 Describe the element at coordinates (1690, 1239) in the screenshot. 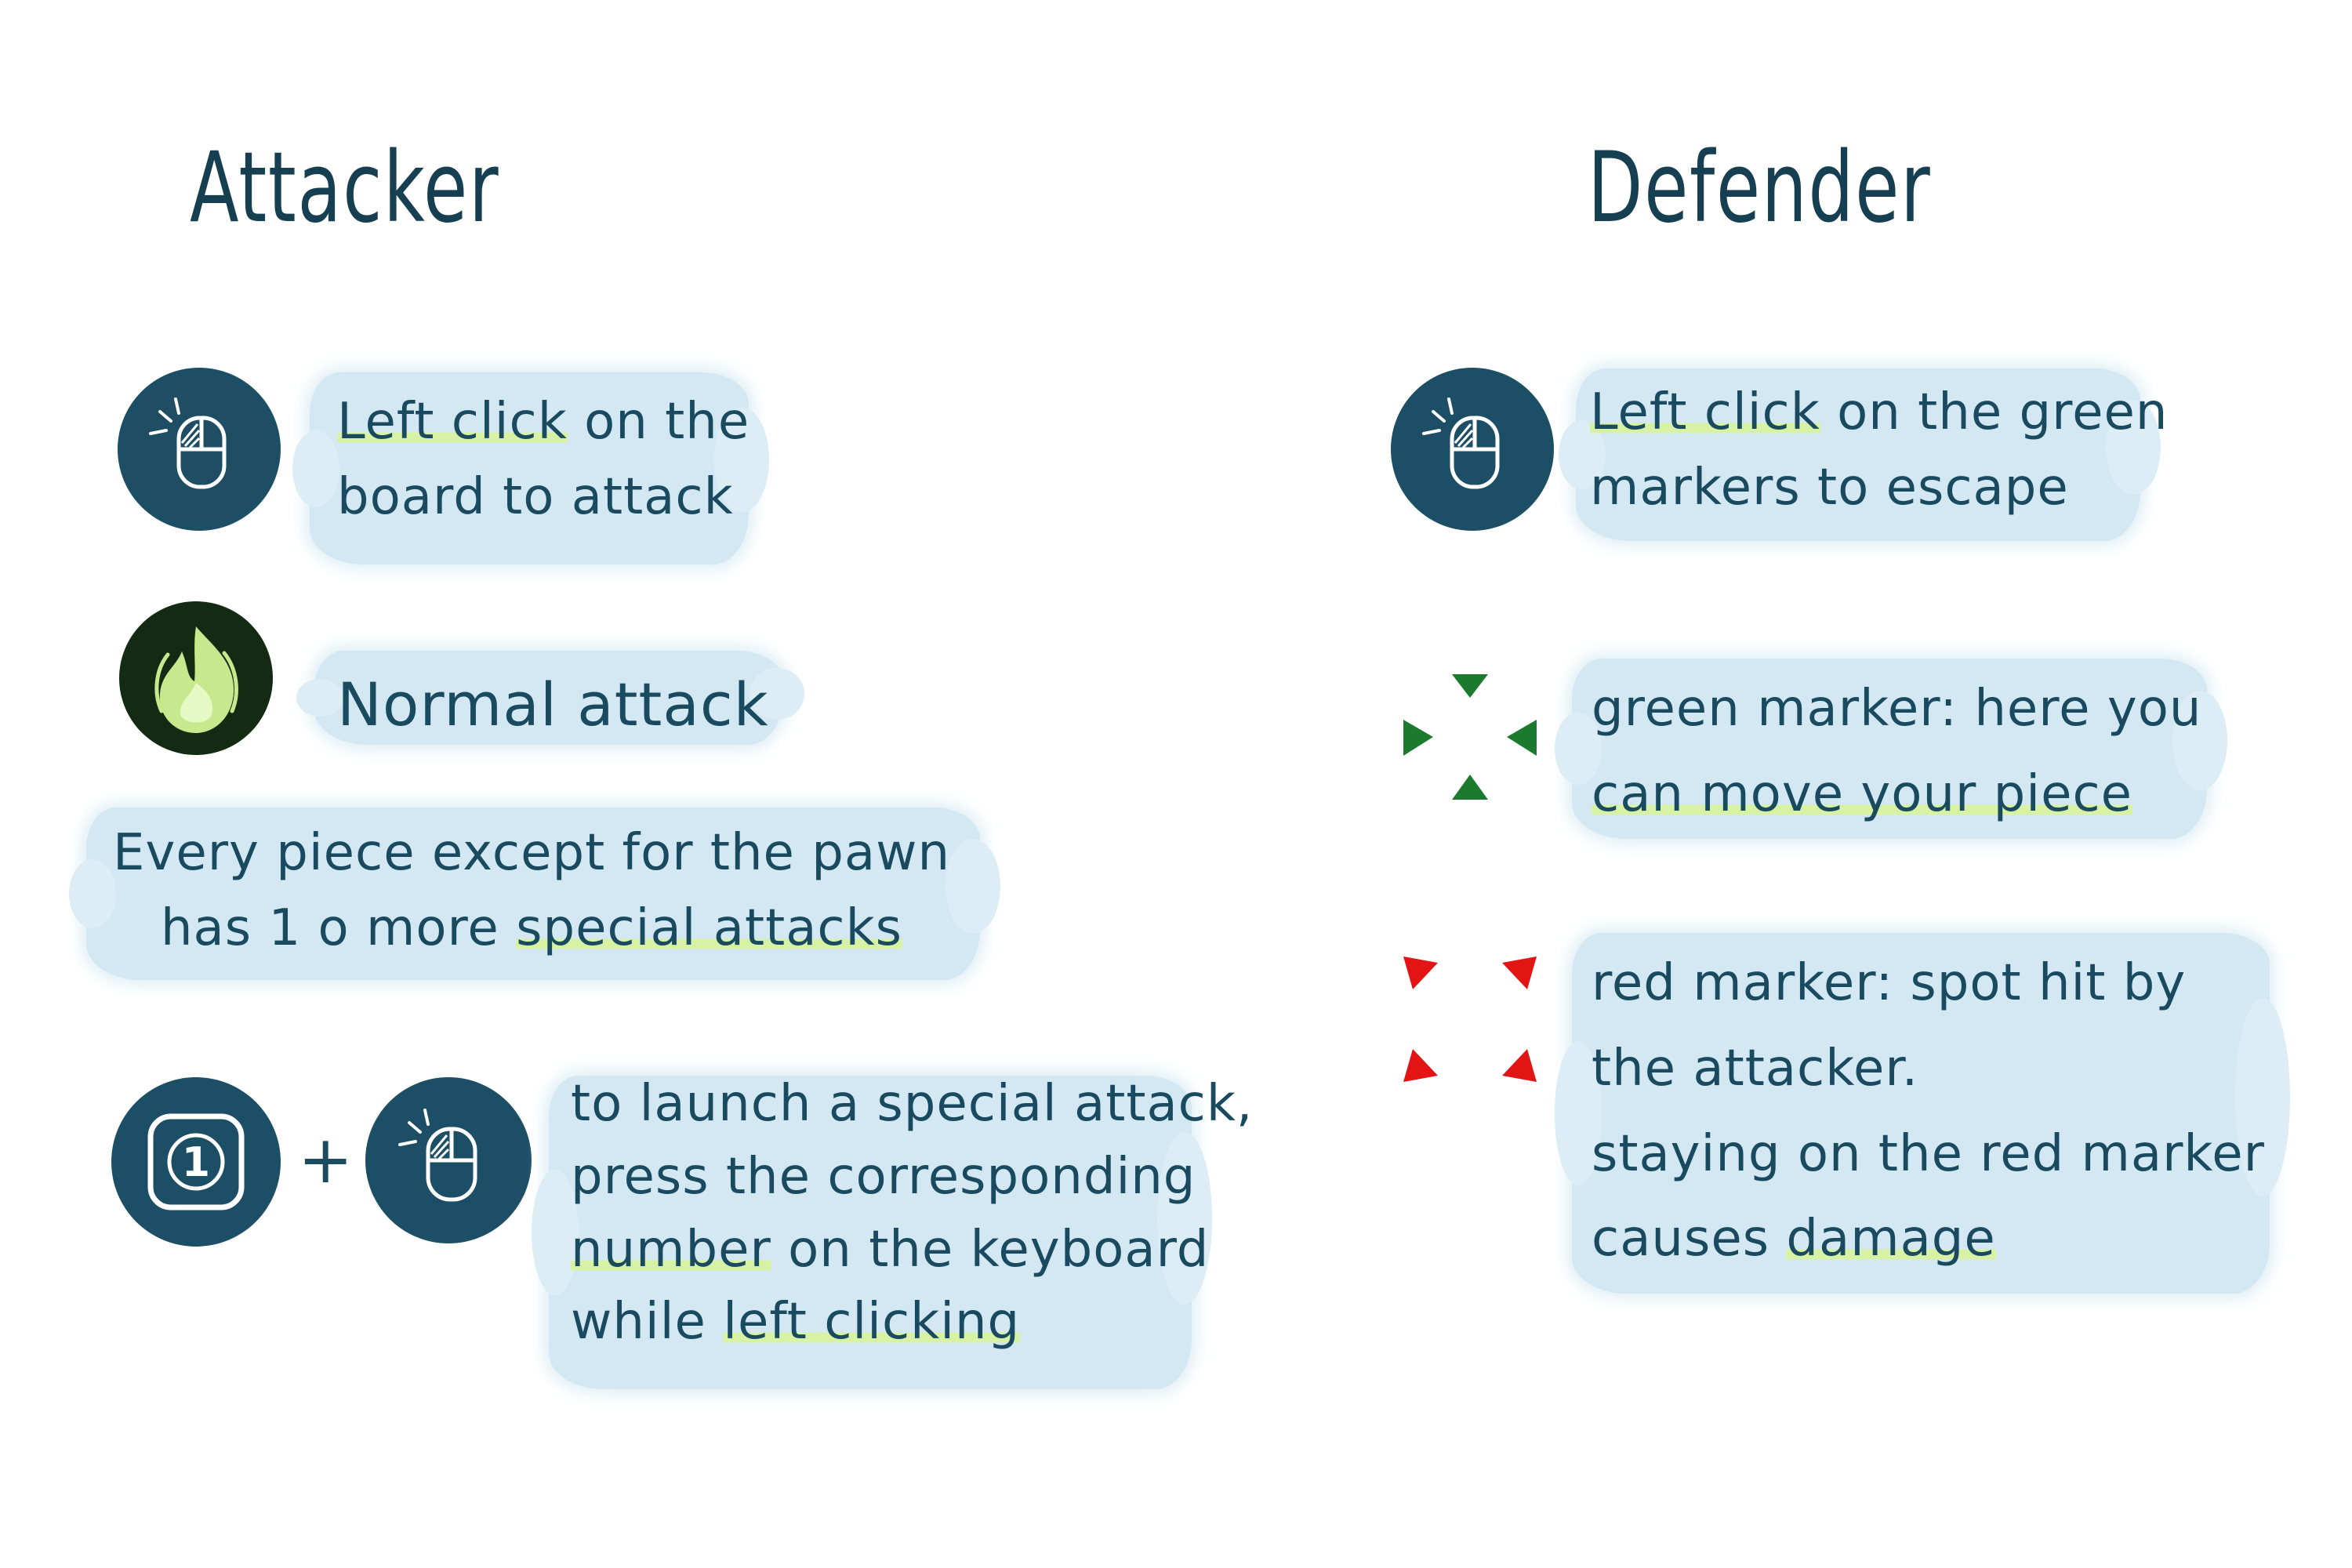

I see `text: causes` at that location.